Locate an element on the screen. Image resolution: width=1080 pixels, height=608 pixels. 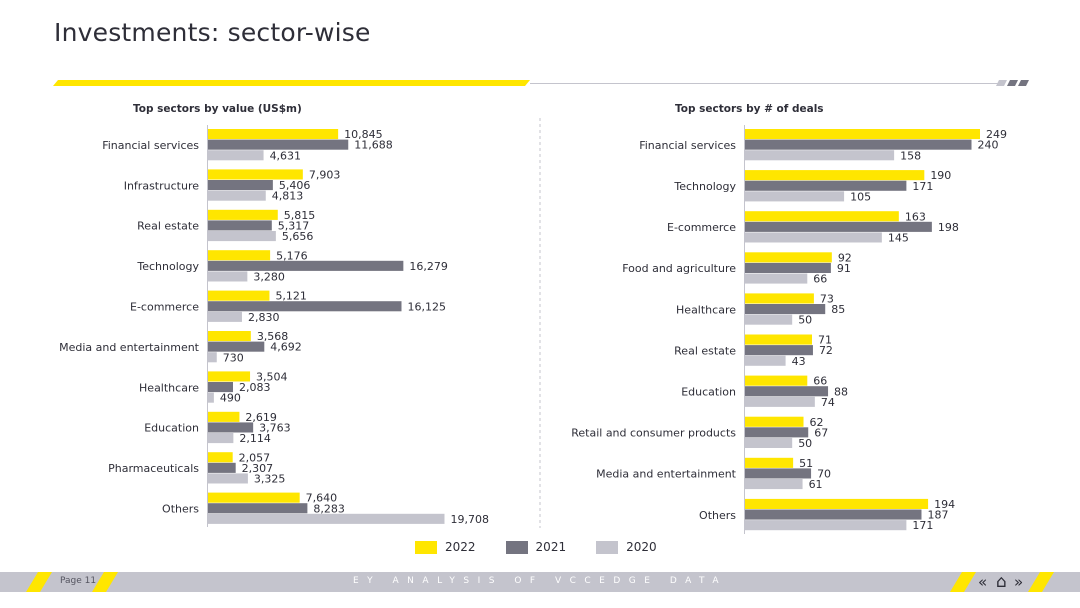
data-label-2020: 490 is located at coordinates (230, 398).